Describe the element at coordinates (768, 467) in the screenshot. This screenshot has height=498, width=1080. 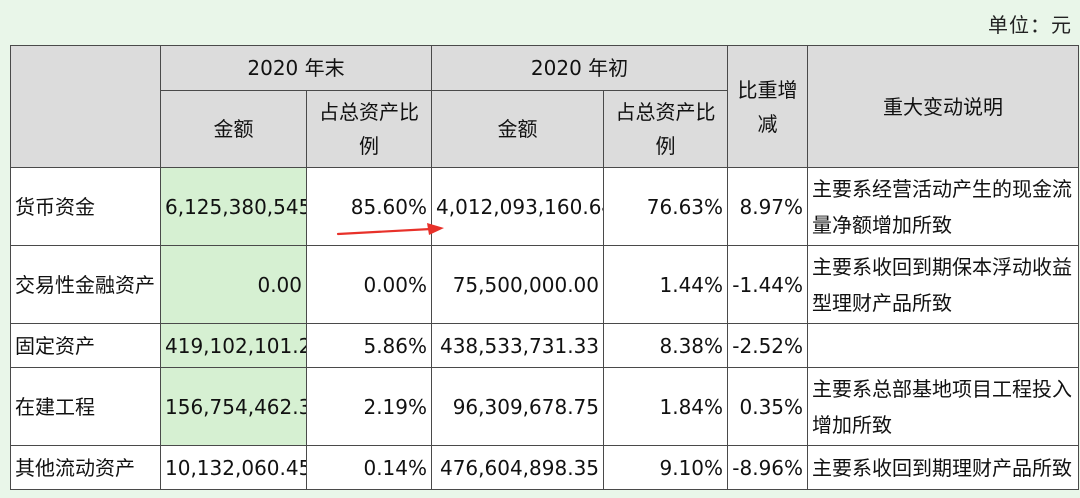
I see `change-cell: -8.96%` at that location.